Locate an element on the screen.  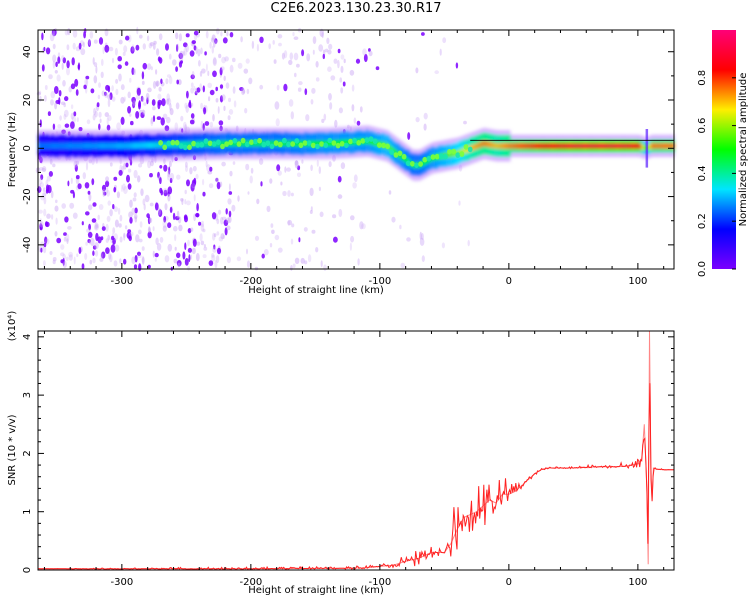
x-tick-label: -300 is located at coordinates (122, 281).